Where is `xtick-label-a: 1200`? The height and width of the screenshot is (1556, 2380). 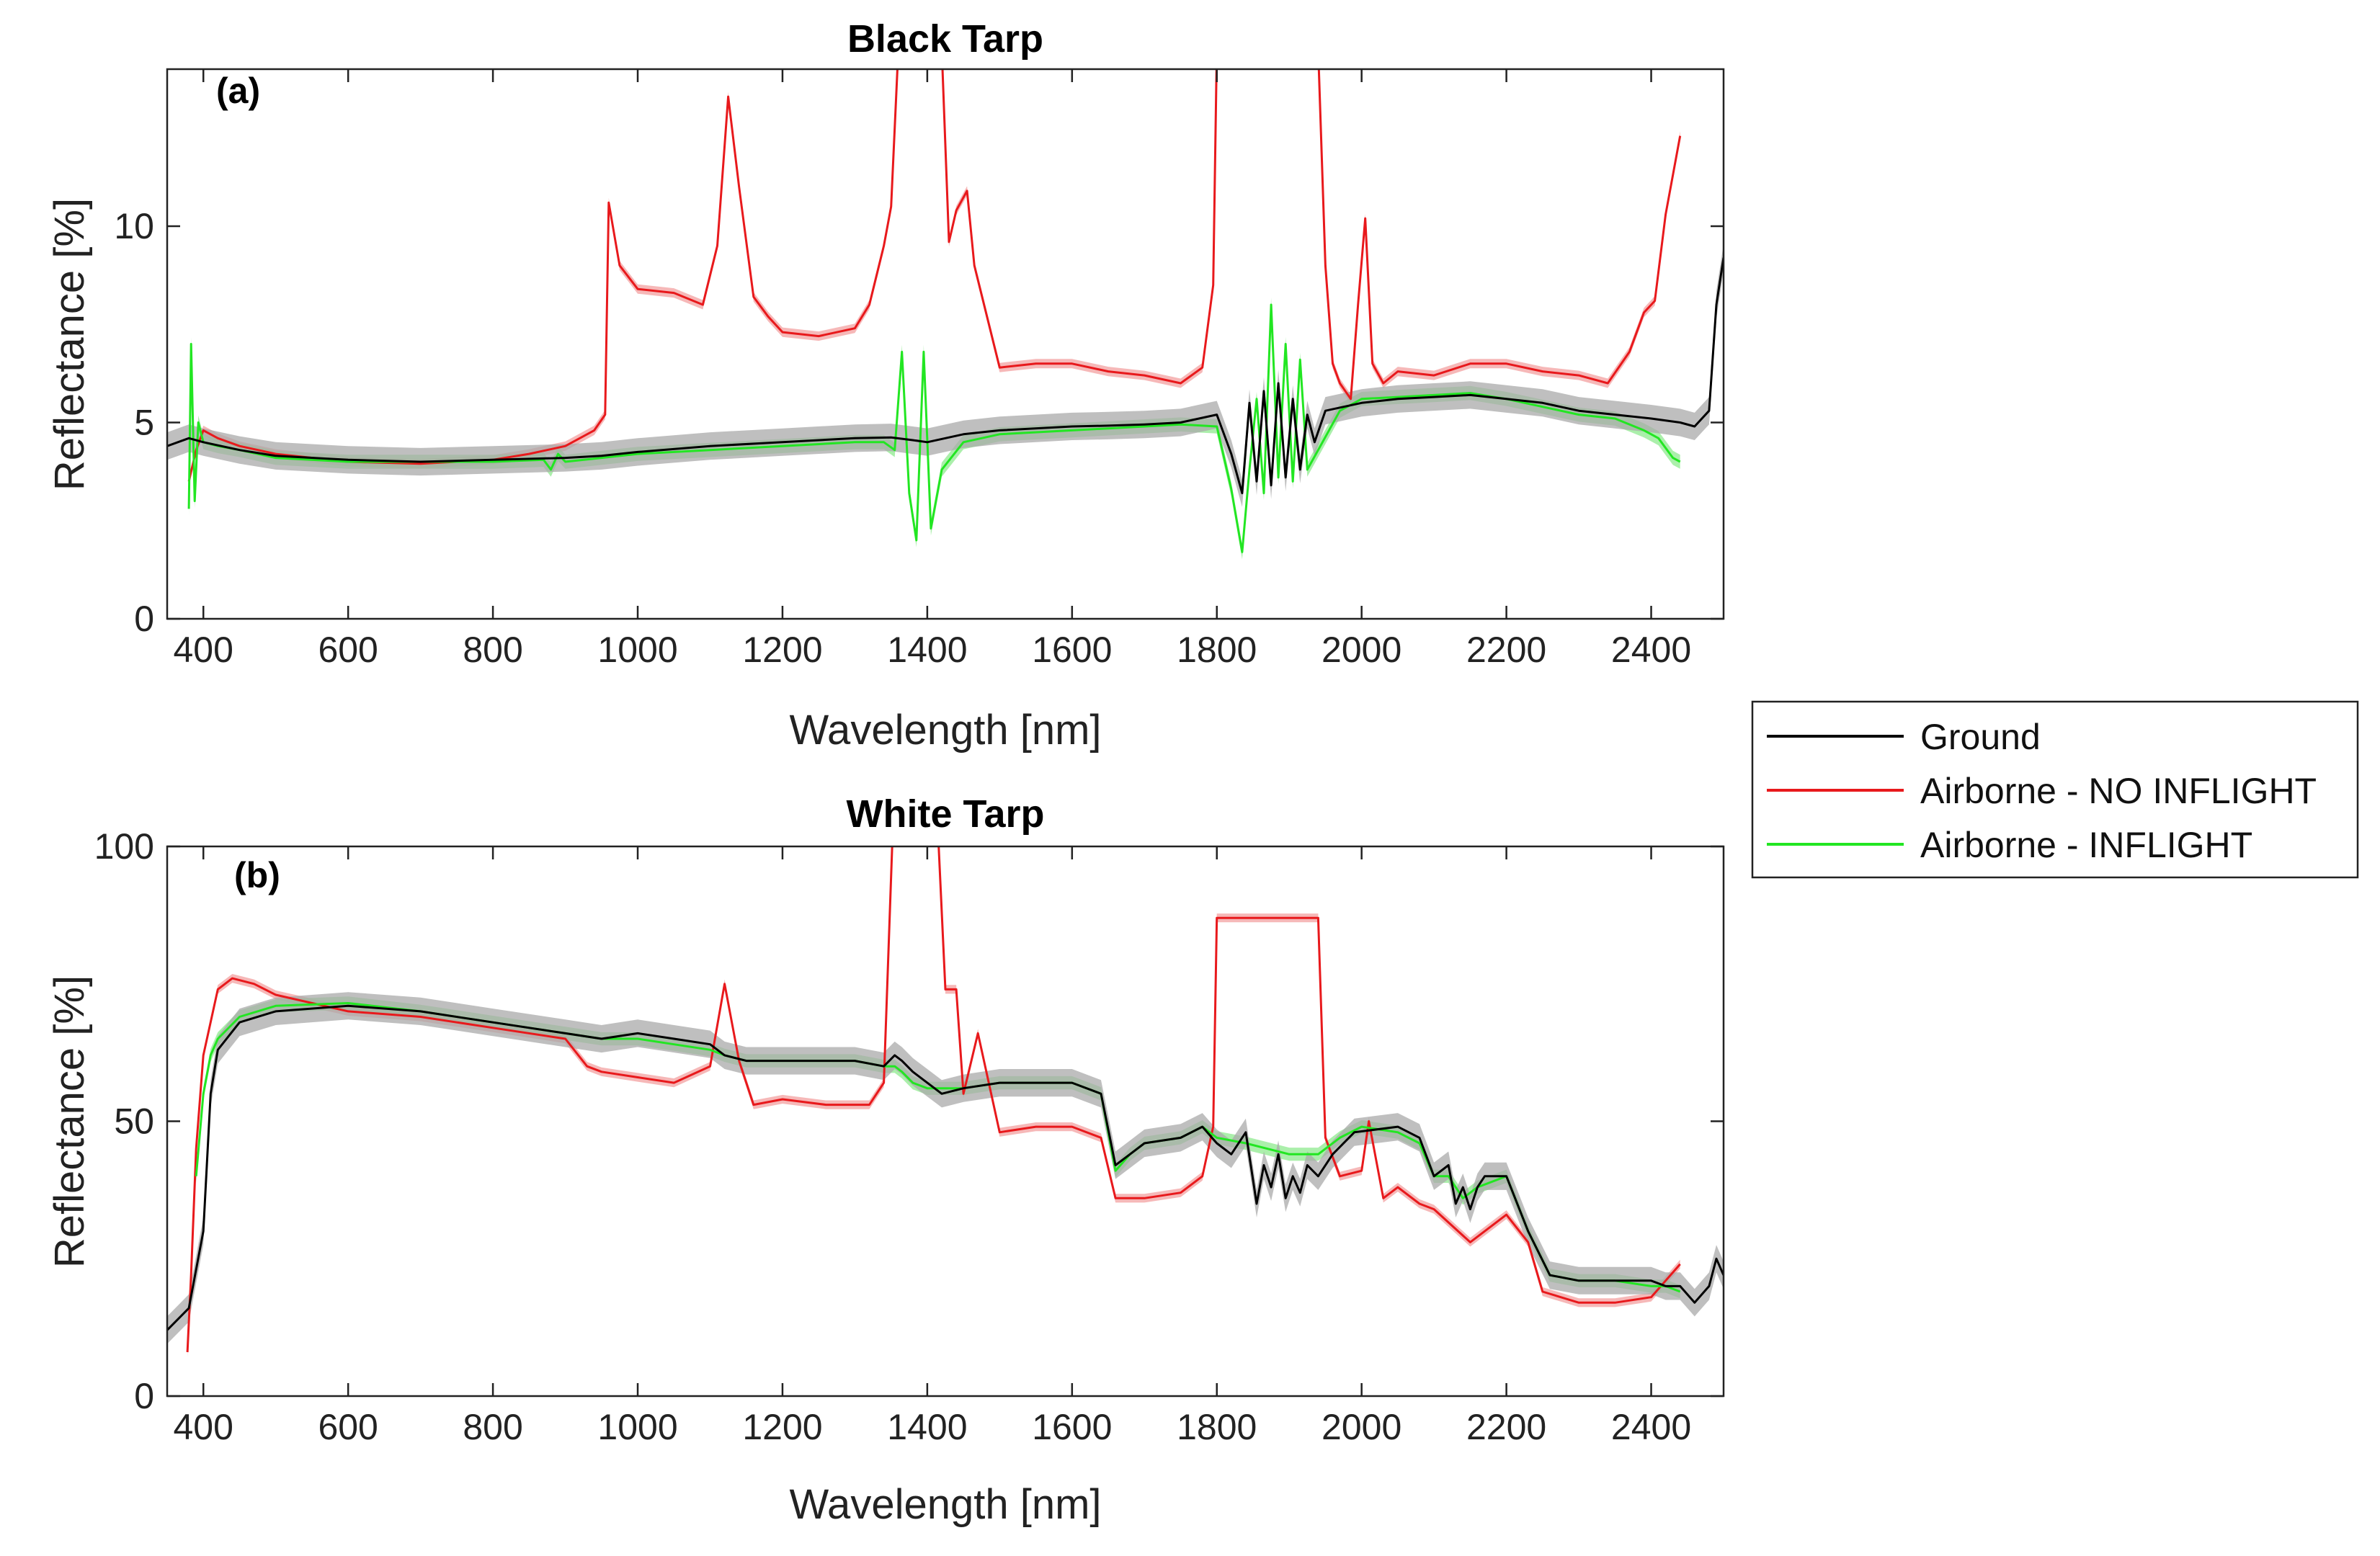
xtick-label-a: 1200 is located at coordinates (782, 650).